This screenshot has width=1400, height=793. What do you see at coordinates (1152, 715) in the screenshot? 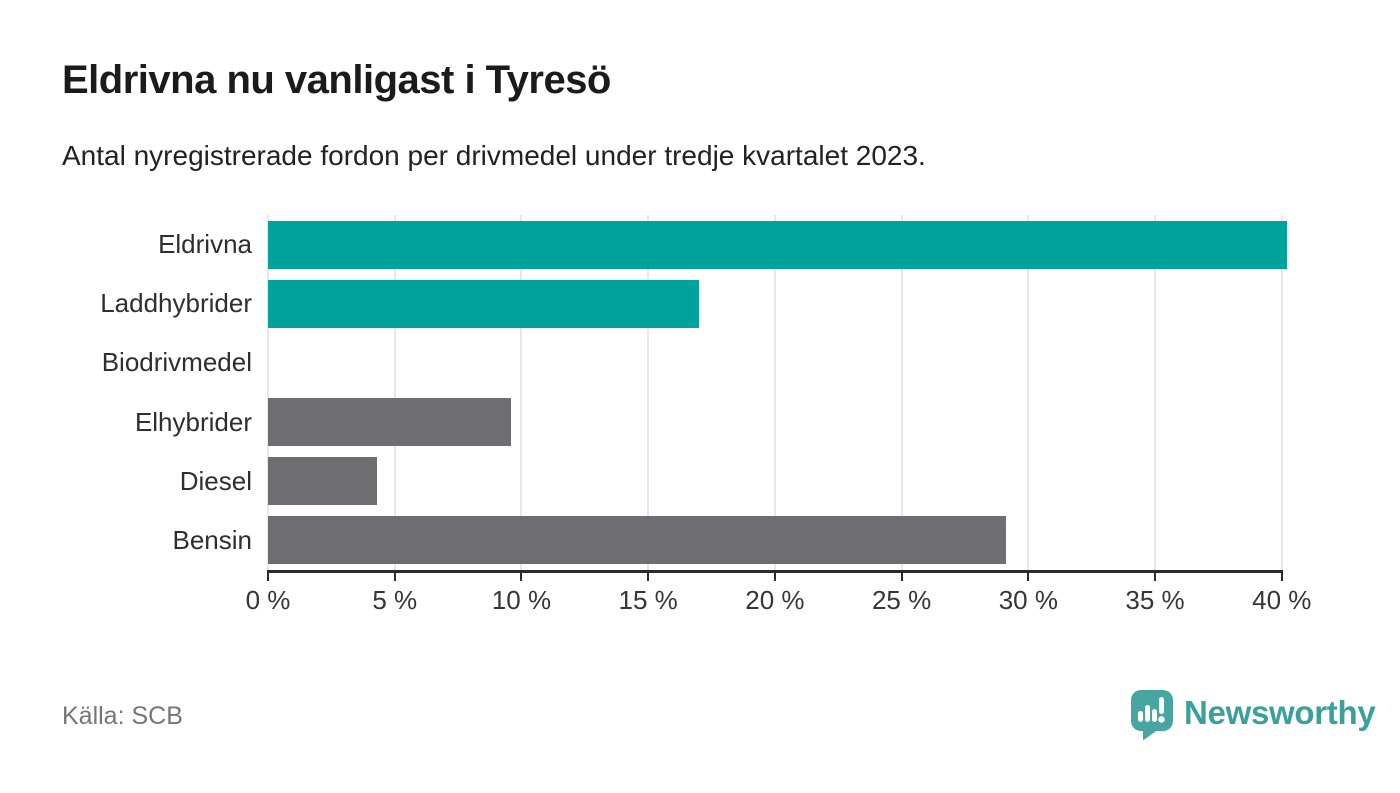
I see `bar-chart-speech-bubble-icon` at bounding box center [1152, 715].